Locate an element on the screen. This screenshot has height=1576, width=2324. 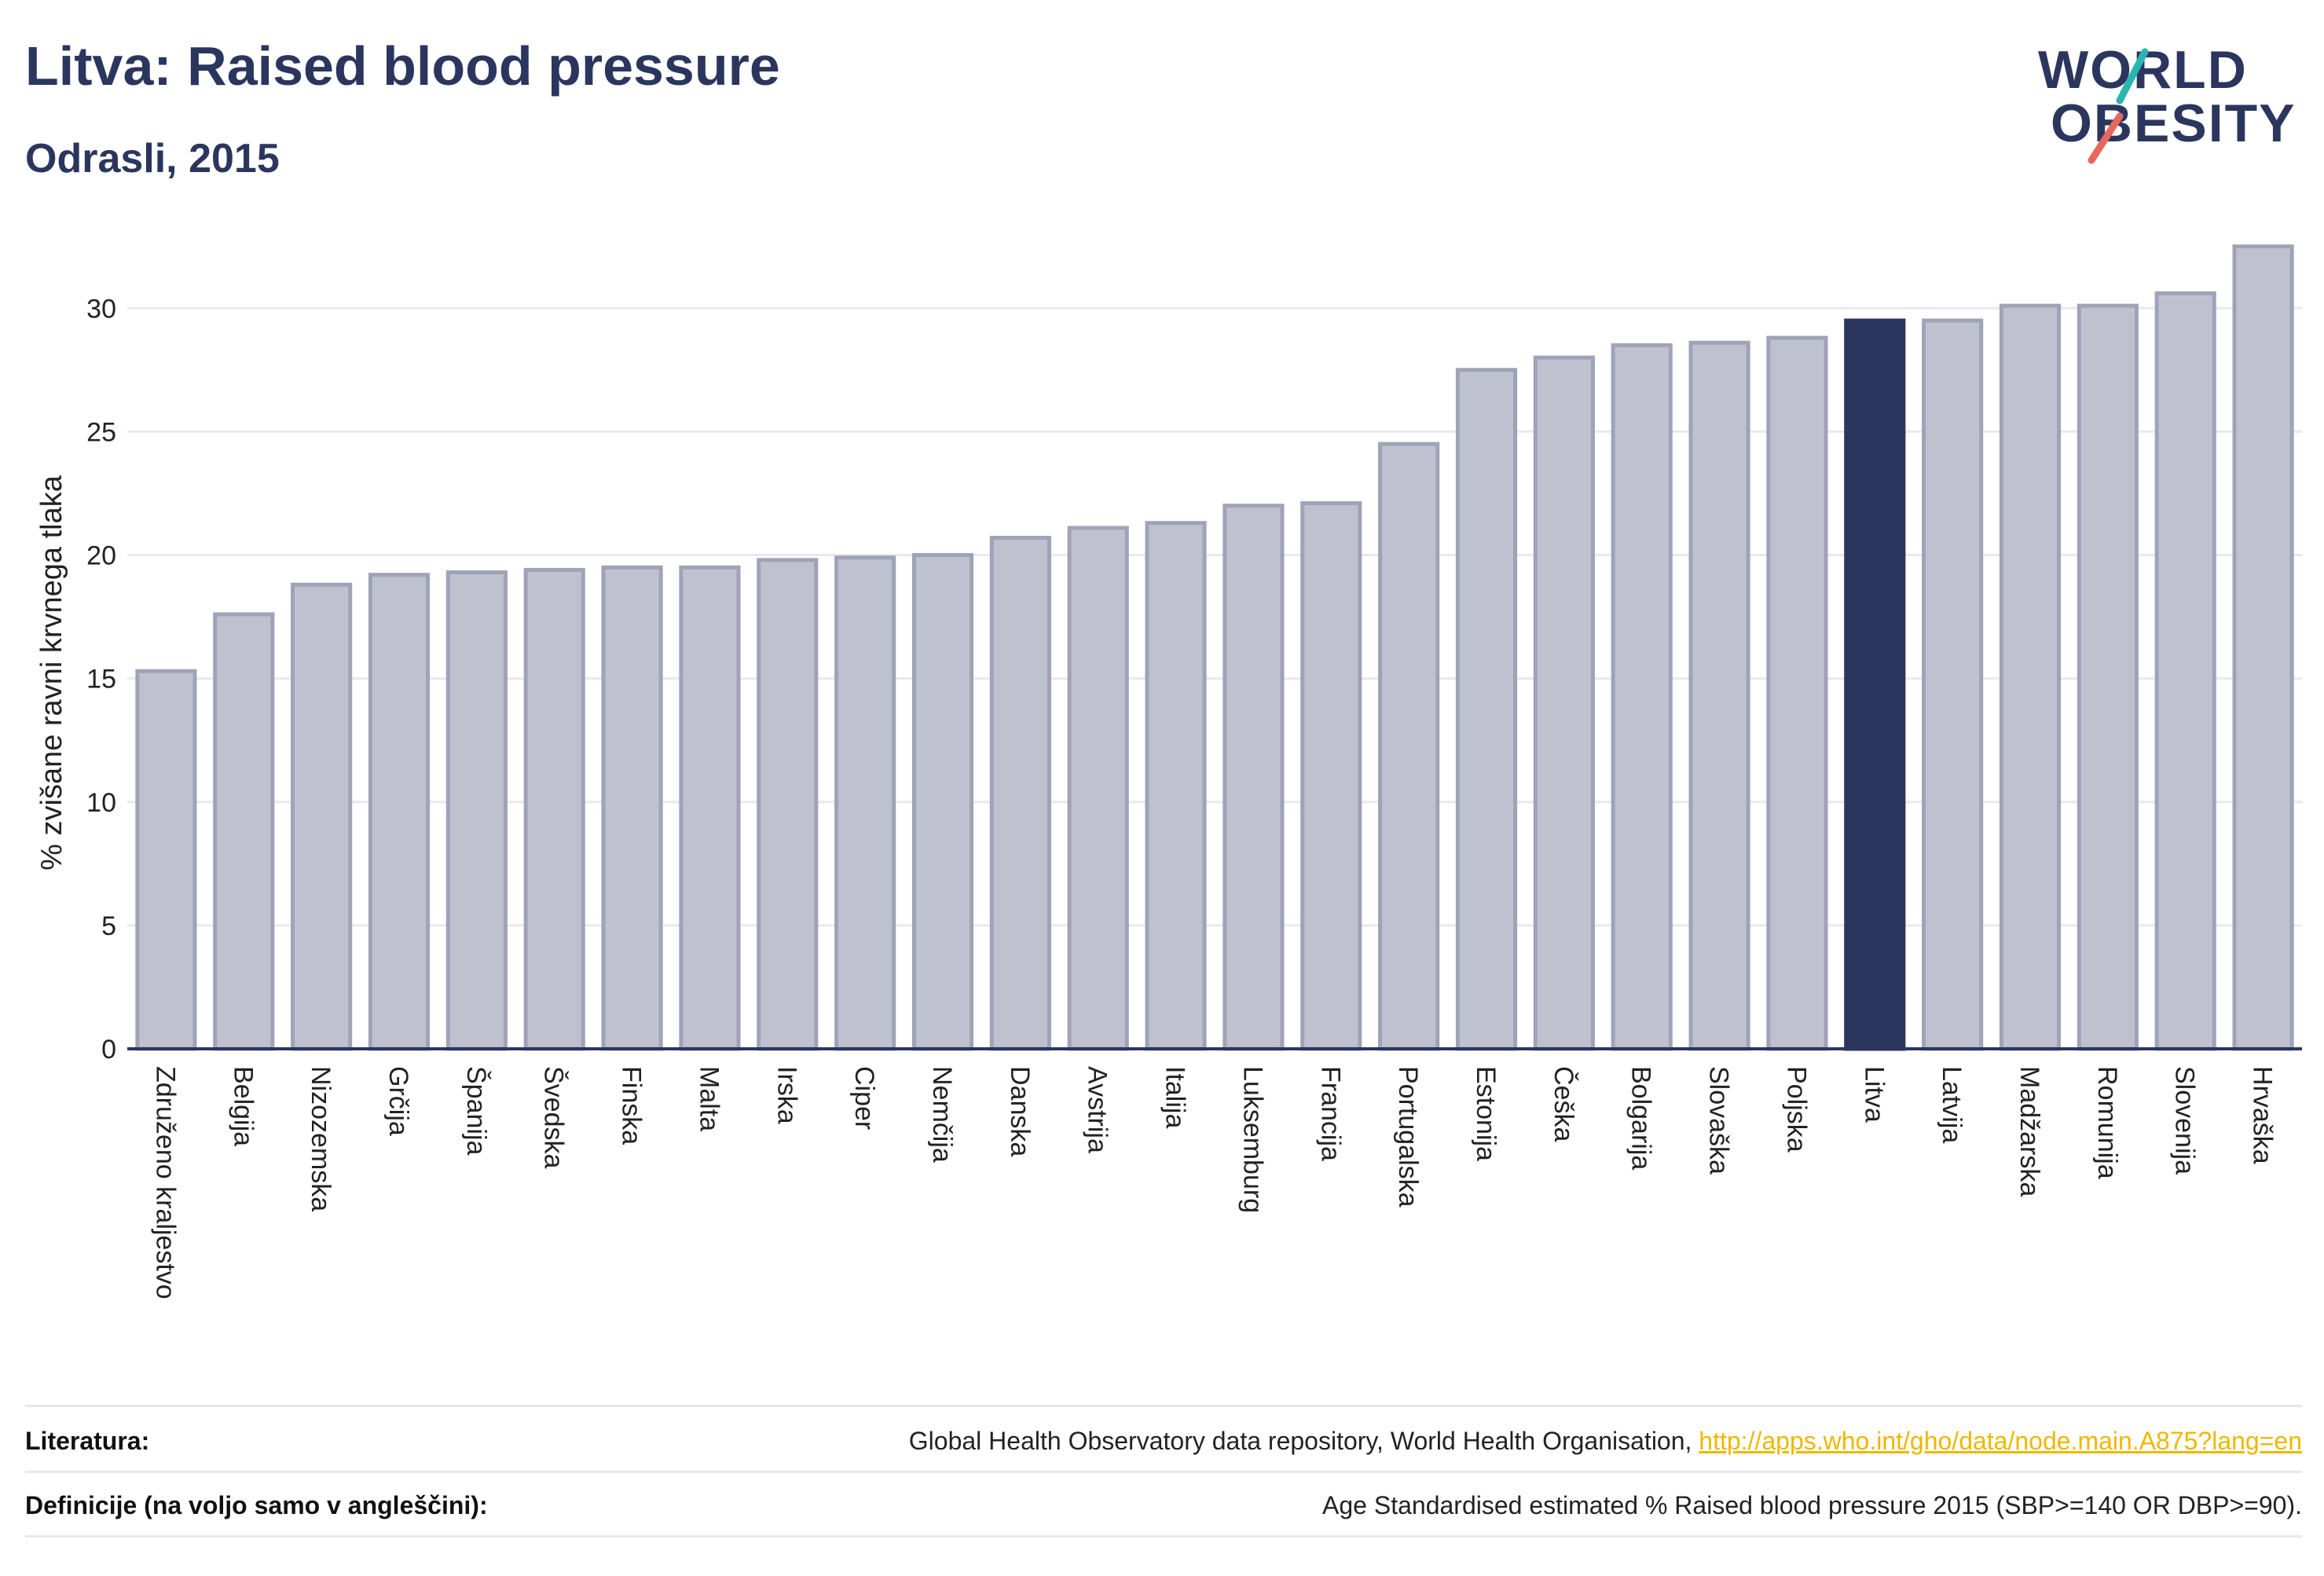
x-tick-label: Bolgarija is located at coordinates (1641, 1118).